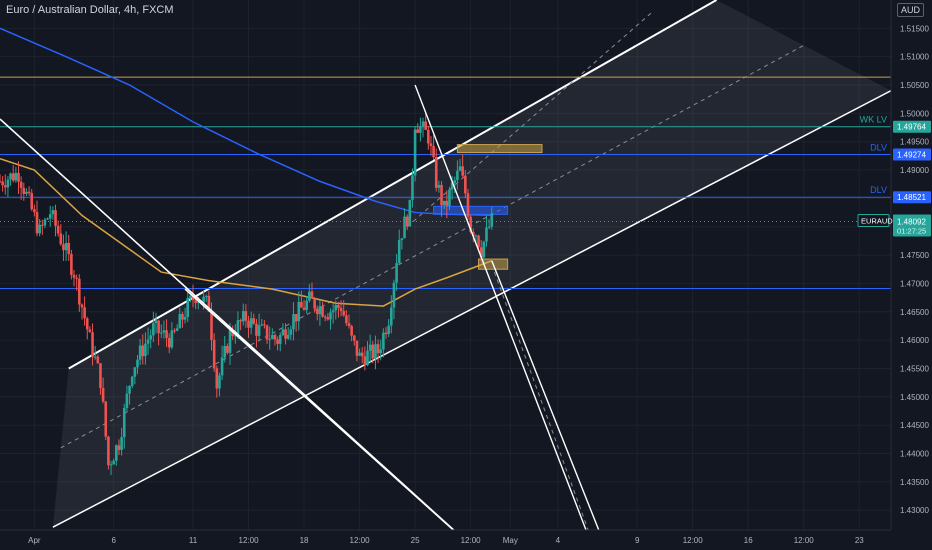 This screenshot has width=932, height=550. What do you see at coordinates (471, 210) in the screenshot?
I see `supply-demand-zone` at bounding box center [471, 210].